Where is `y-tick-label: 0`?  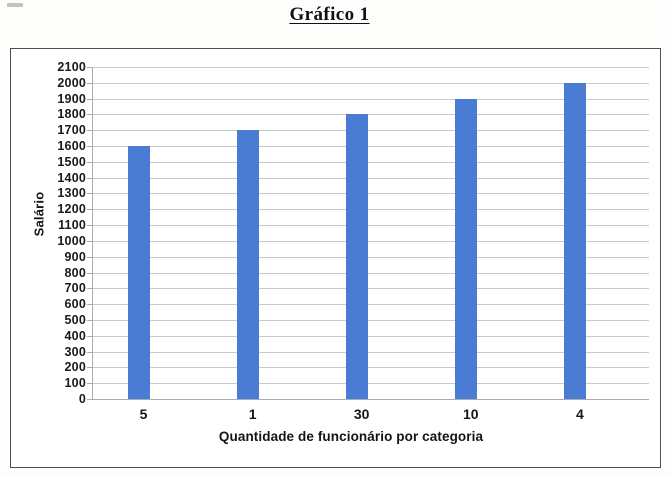
y-tick-label: 0 is located at coordinates (82, 399).